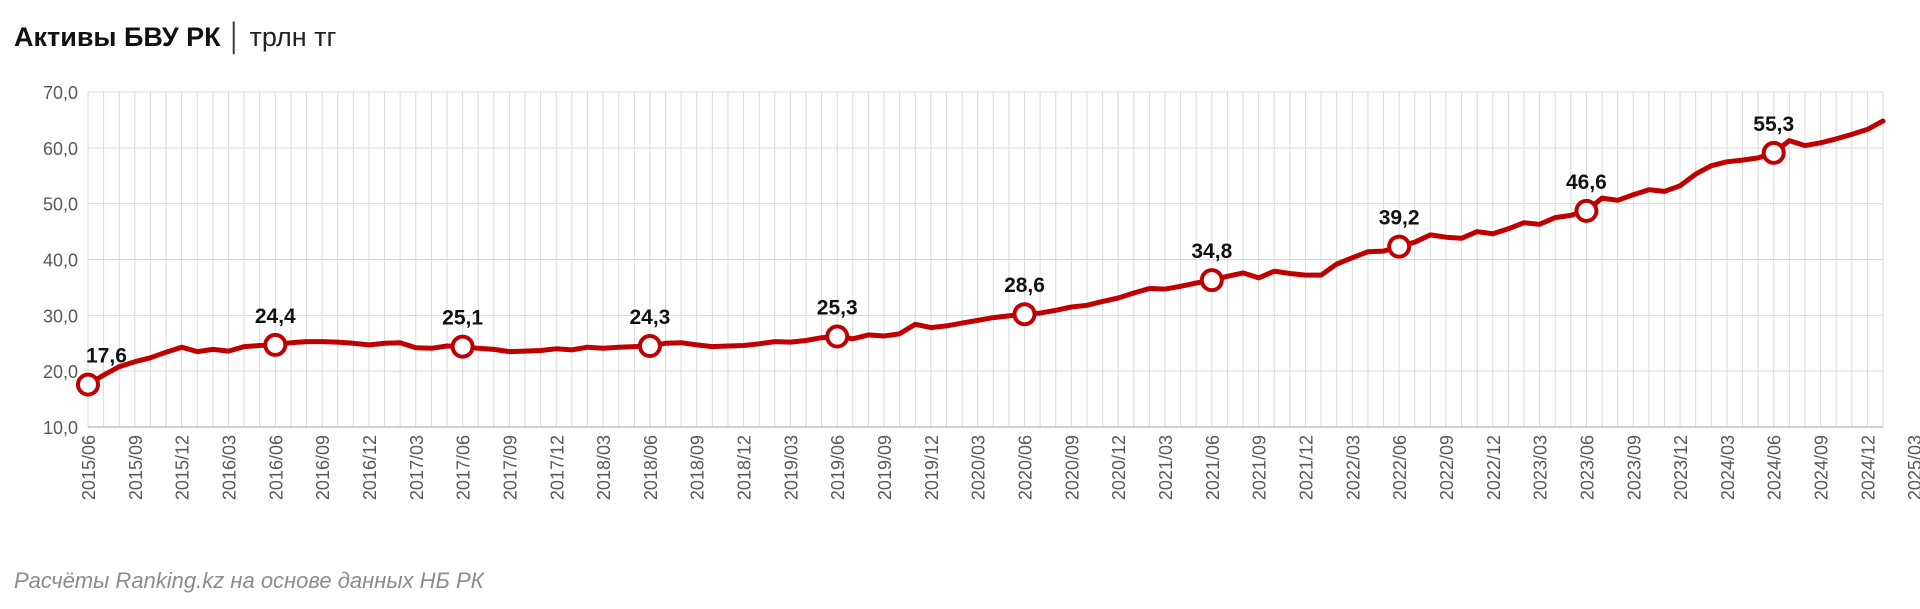 This screenshot has width=1920, height=609. What do you see at coordinates (60, 149) in the screenshot?
I see `y-tick-label: 60,0` at bounding box center [60, 149].